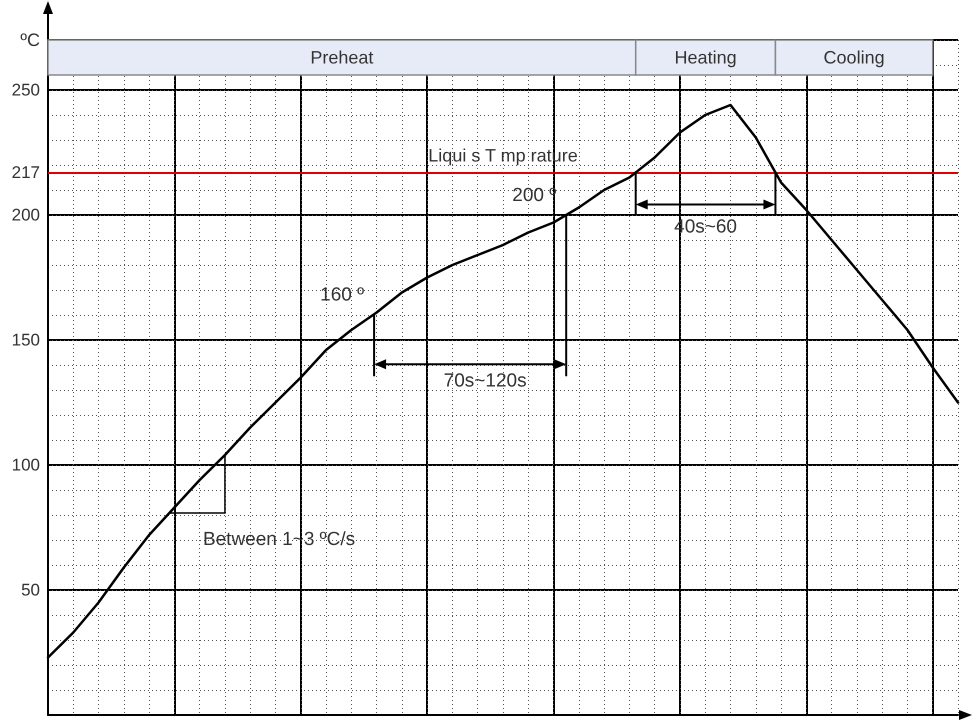  What do you see at coordinates (26, 215) in the screenshot?
I see `y-tick-label: 200` at bounding box center [26, 215].